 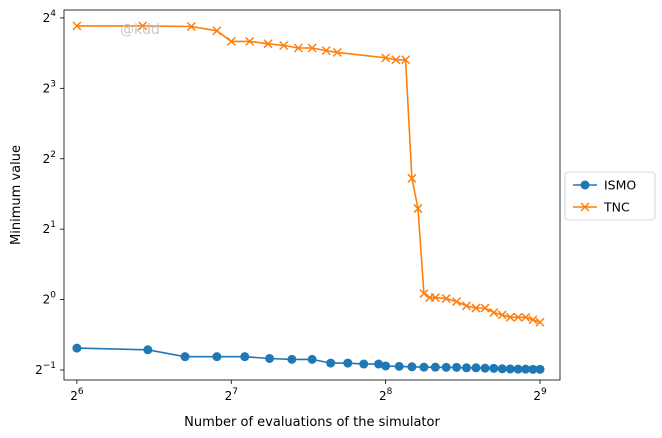 I want to click on y-tick-label: 21, so click(x=49, y=228).